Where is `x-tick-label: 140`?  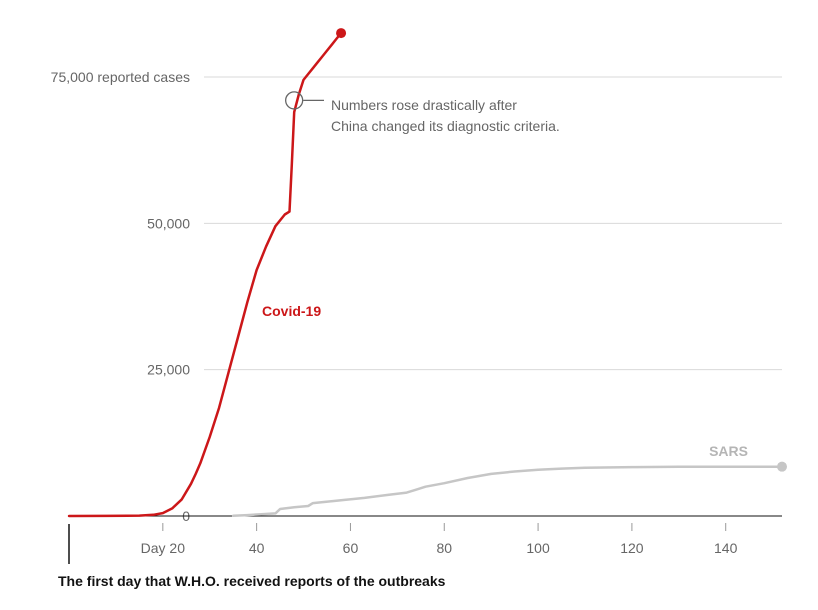
x-tick-label: 140 is located at coordinates (726, 548).